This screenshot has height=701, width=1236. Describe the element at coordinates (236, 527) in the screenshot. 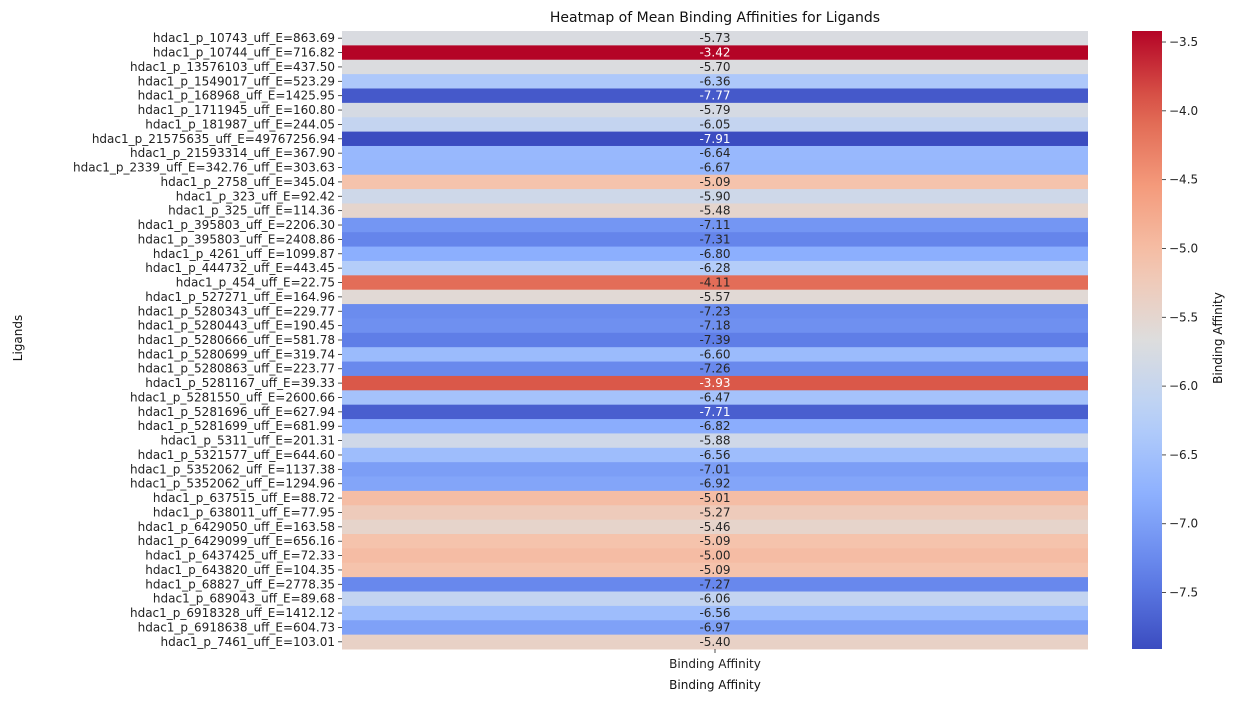

I see `y-tick-label: hdac1_p_6429050_uff_E=163.58` at that location.